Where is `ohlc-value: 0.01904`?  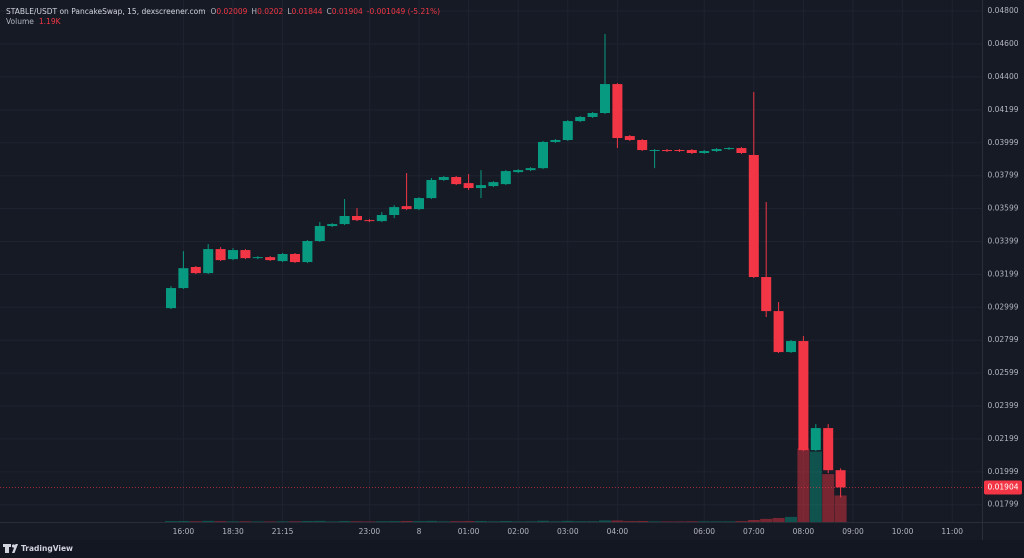
ohlc-value: 0.01904 is located at coordinates (347, 11).